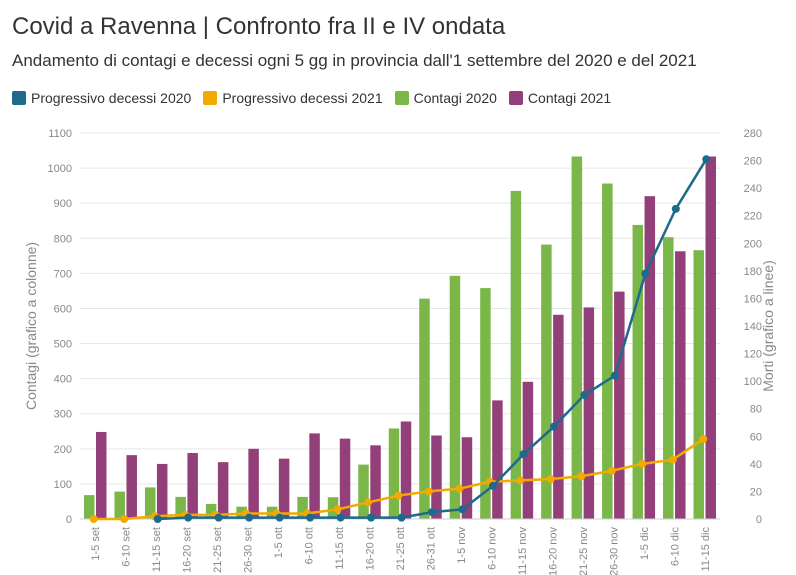  Describe the element at coordinates (462, 545) in the screenshot. I see `x-tick-label: 1-5 nov` at that location.